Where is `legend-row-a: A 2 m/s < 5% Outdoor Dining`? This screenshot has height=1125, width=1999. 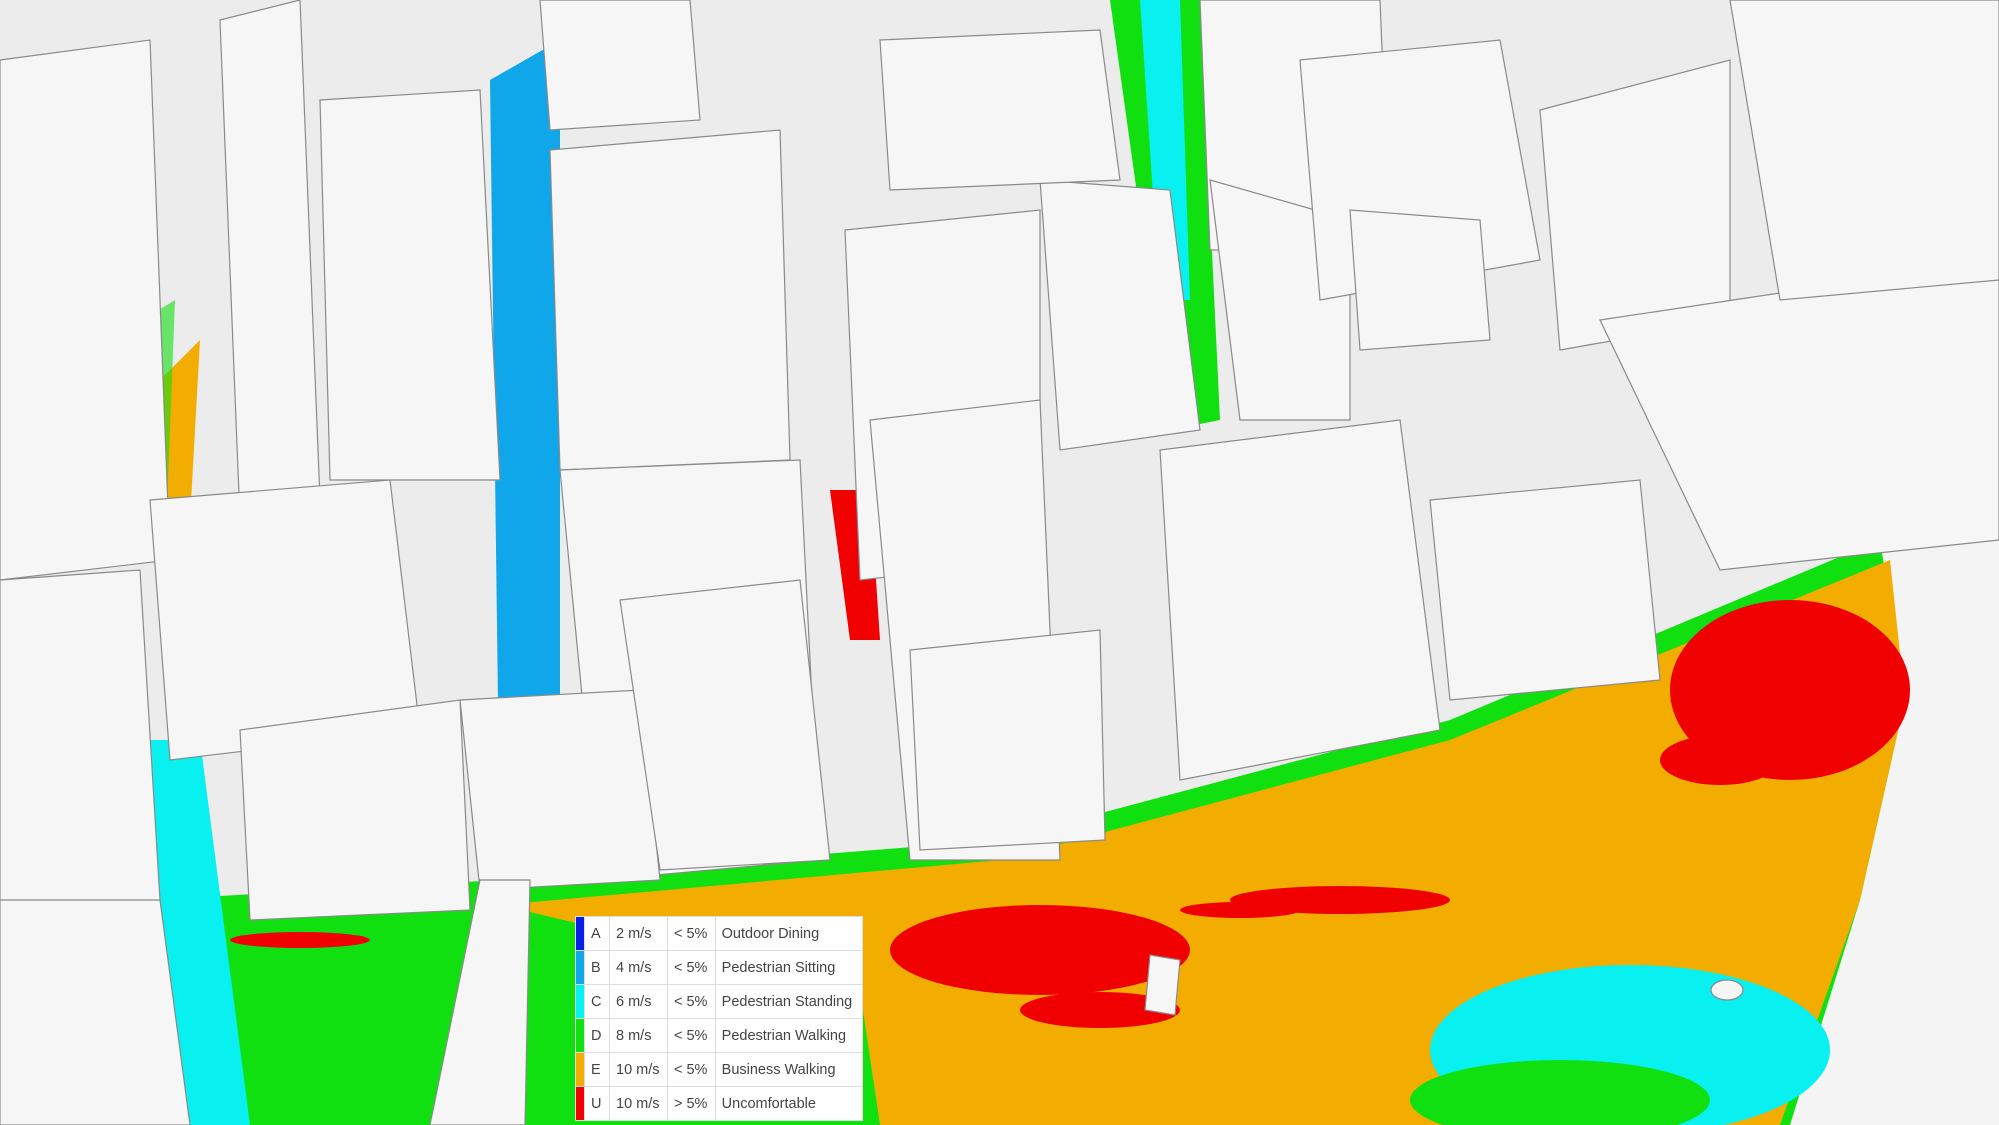
legend-row-a: A 2 m/s < 5% Outdoor Dining is located at coordinates (719, 933).